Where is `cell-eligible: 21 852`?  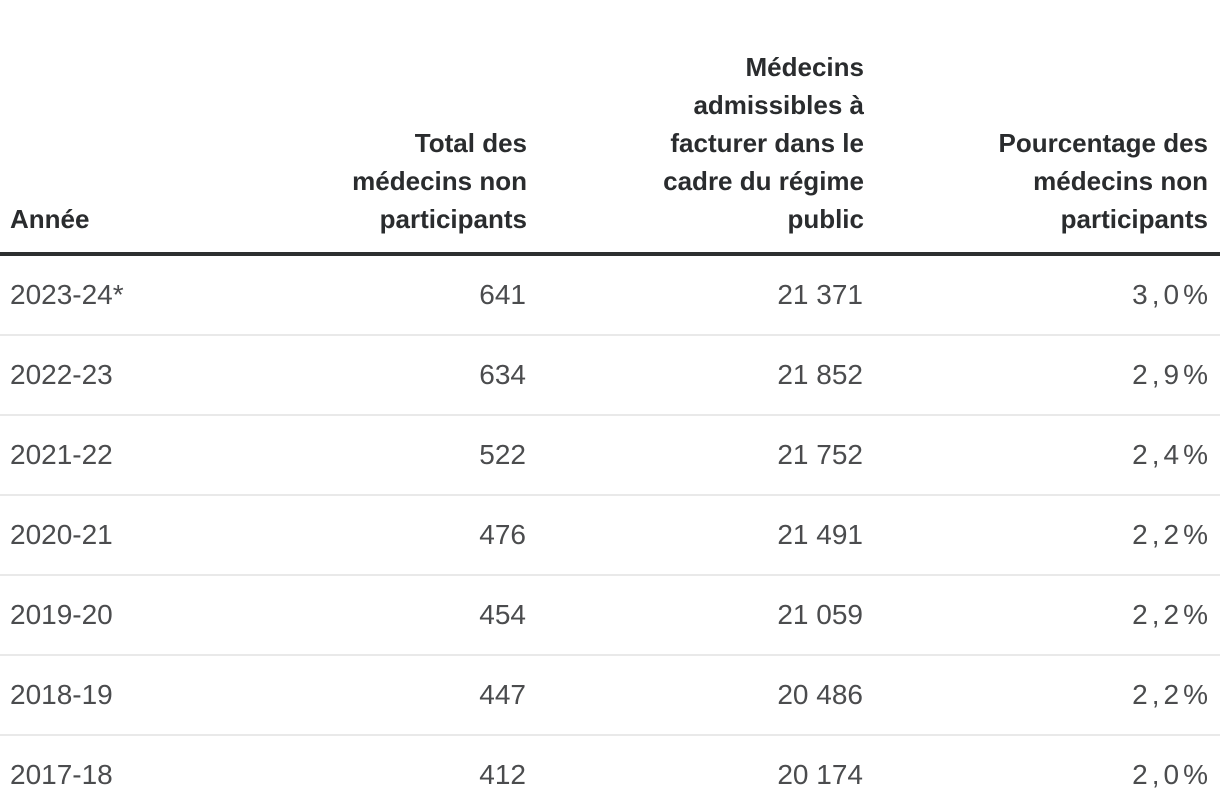 cell-eligible: 21 852 is located at coordinates (820, 374).